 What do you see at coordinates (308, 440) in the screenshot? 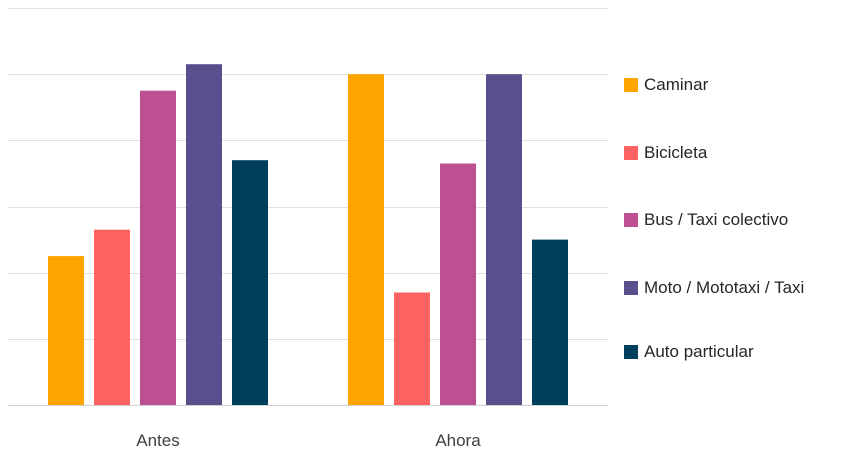
I see `x-axis-tick-labels: Antes Ahora` at bounding box center [308, 440].